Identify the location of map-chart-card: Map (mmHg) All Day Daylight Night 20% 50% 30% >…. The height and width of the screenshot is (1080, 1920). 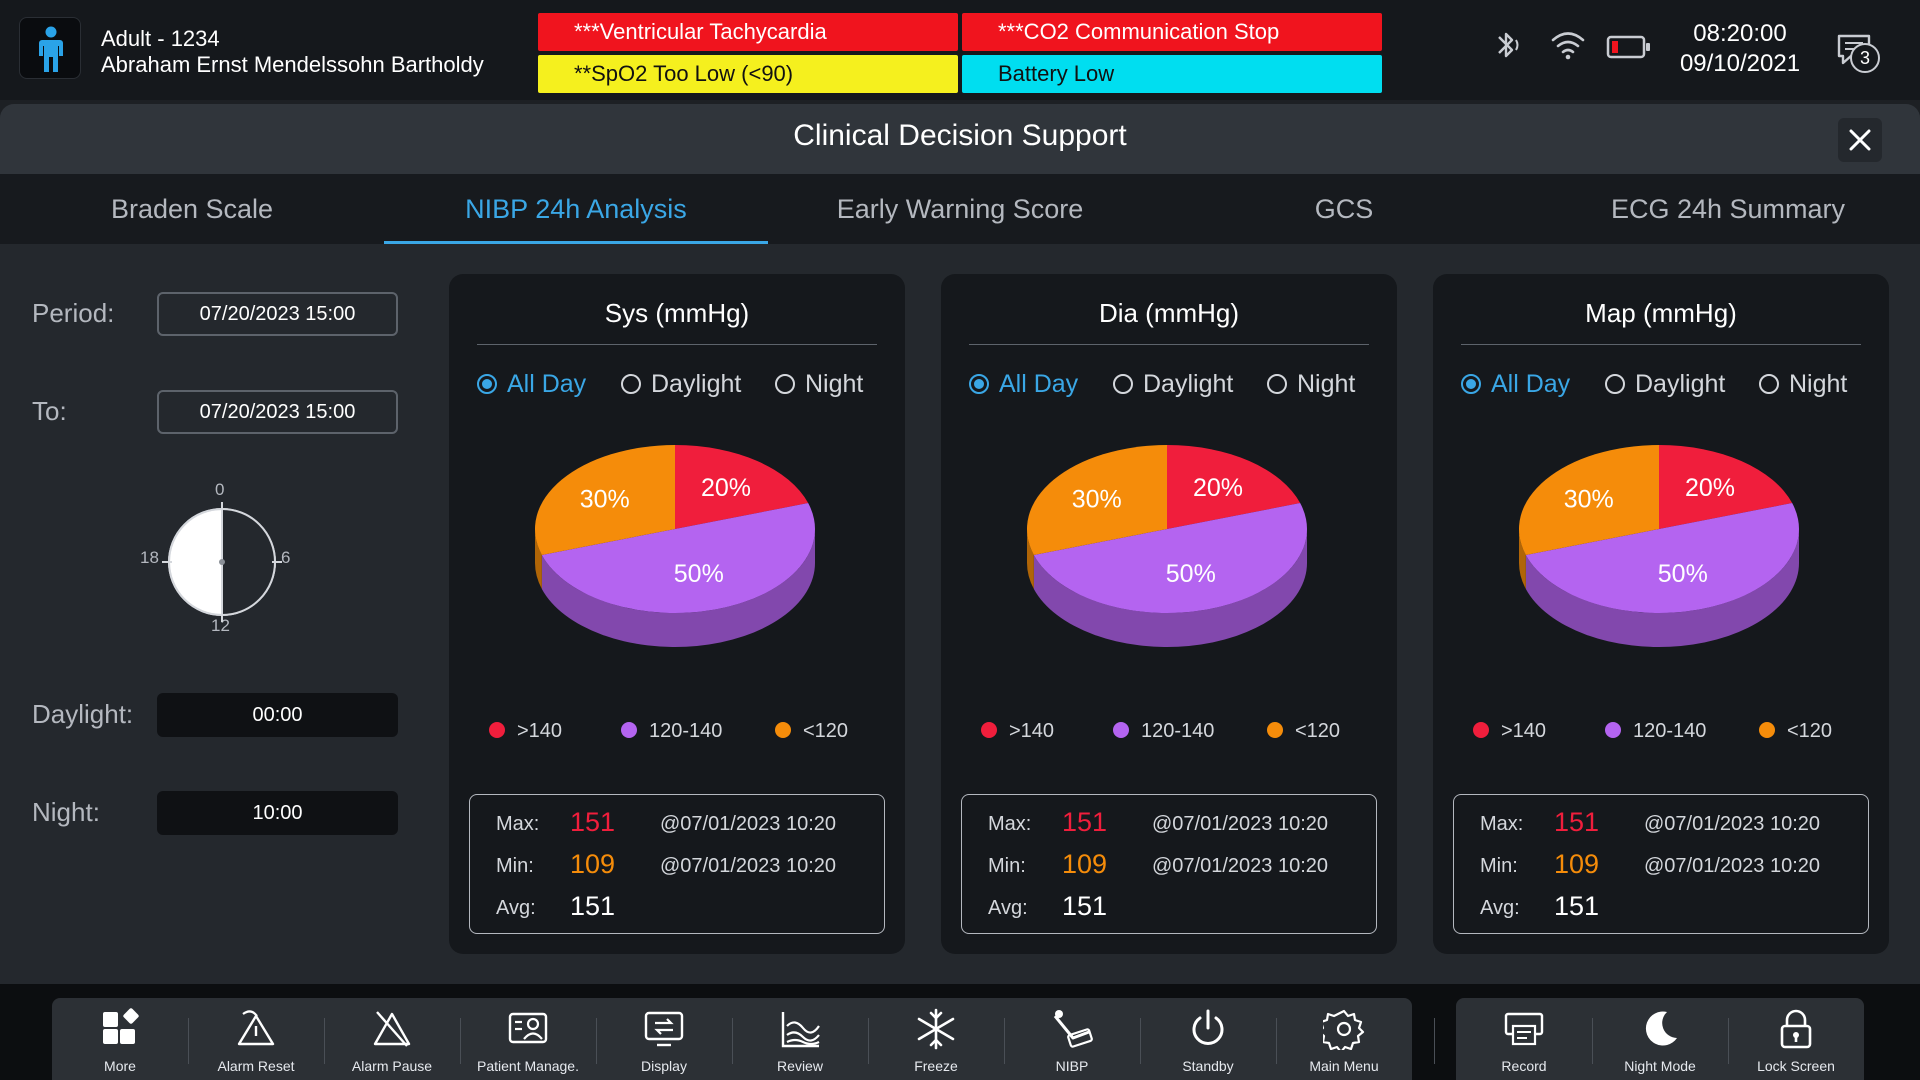
(1661, 614).